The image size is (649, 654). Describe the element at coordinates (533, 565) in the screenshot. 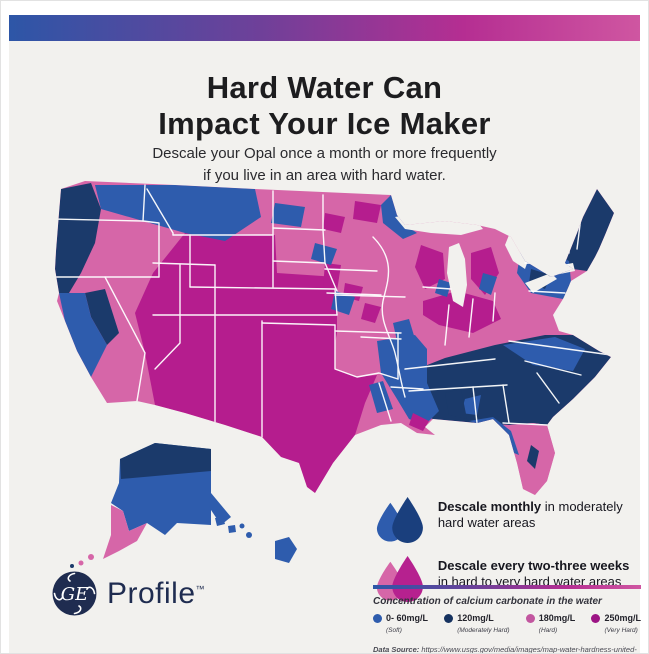

I see `note-emphasis: Descale every two-three weeks` at that location.